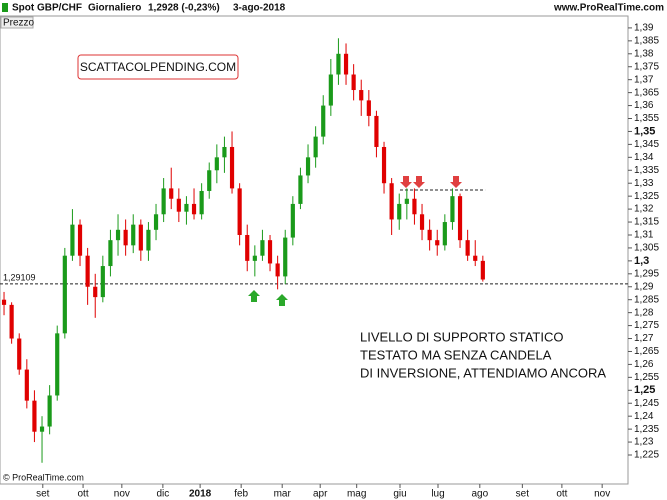 Image resolution: width=667 pixels, height=500 pixels. I want to click on annotation: TESTATO MA SENZA CANDELA, so click(456, 354).